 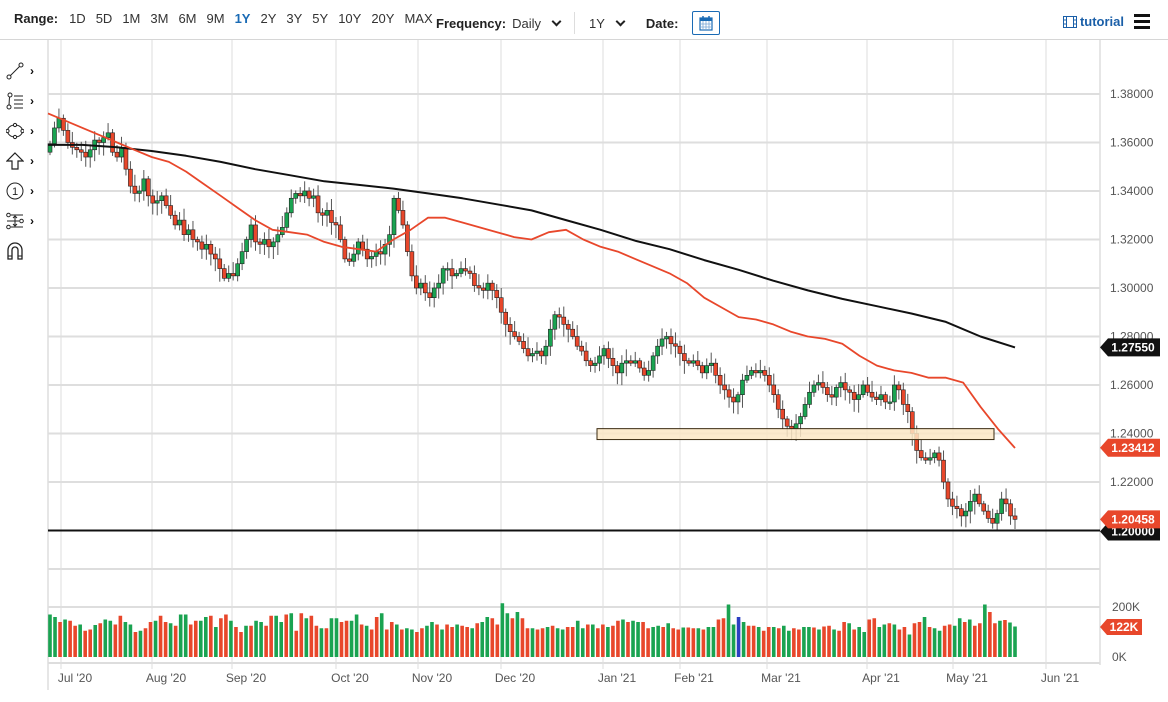 What do you see at coordinates (418, 18) in the screenshot?
I see `range-option-max: MAX` at bounding box center [418, 18].